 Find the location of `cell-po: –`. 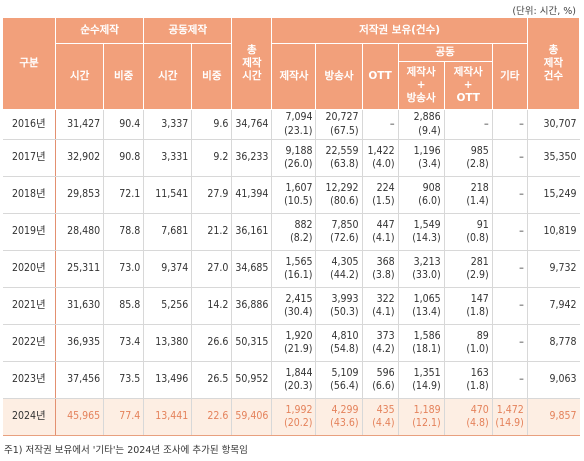

cell-po: – is located at coordinates (468, 124).